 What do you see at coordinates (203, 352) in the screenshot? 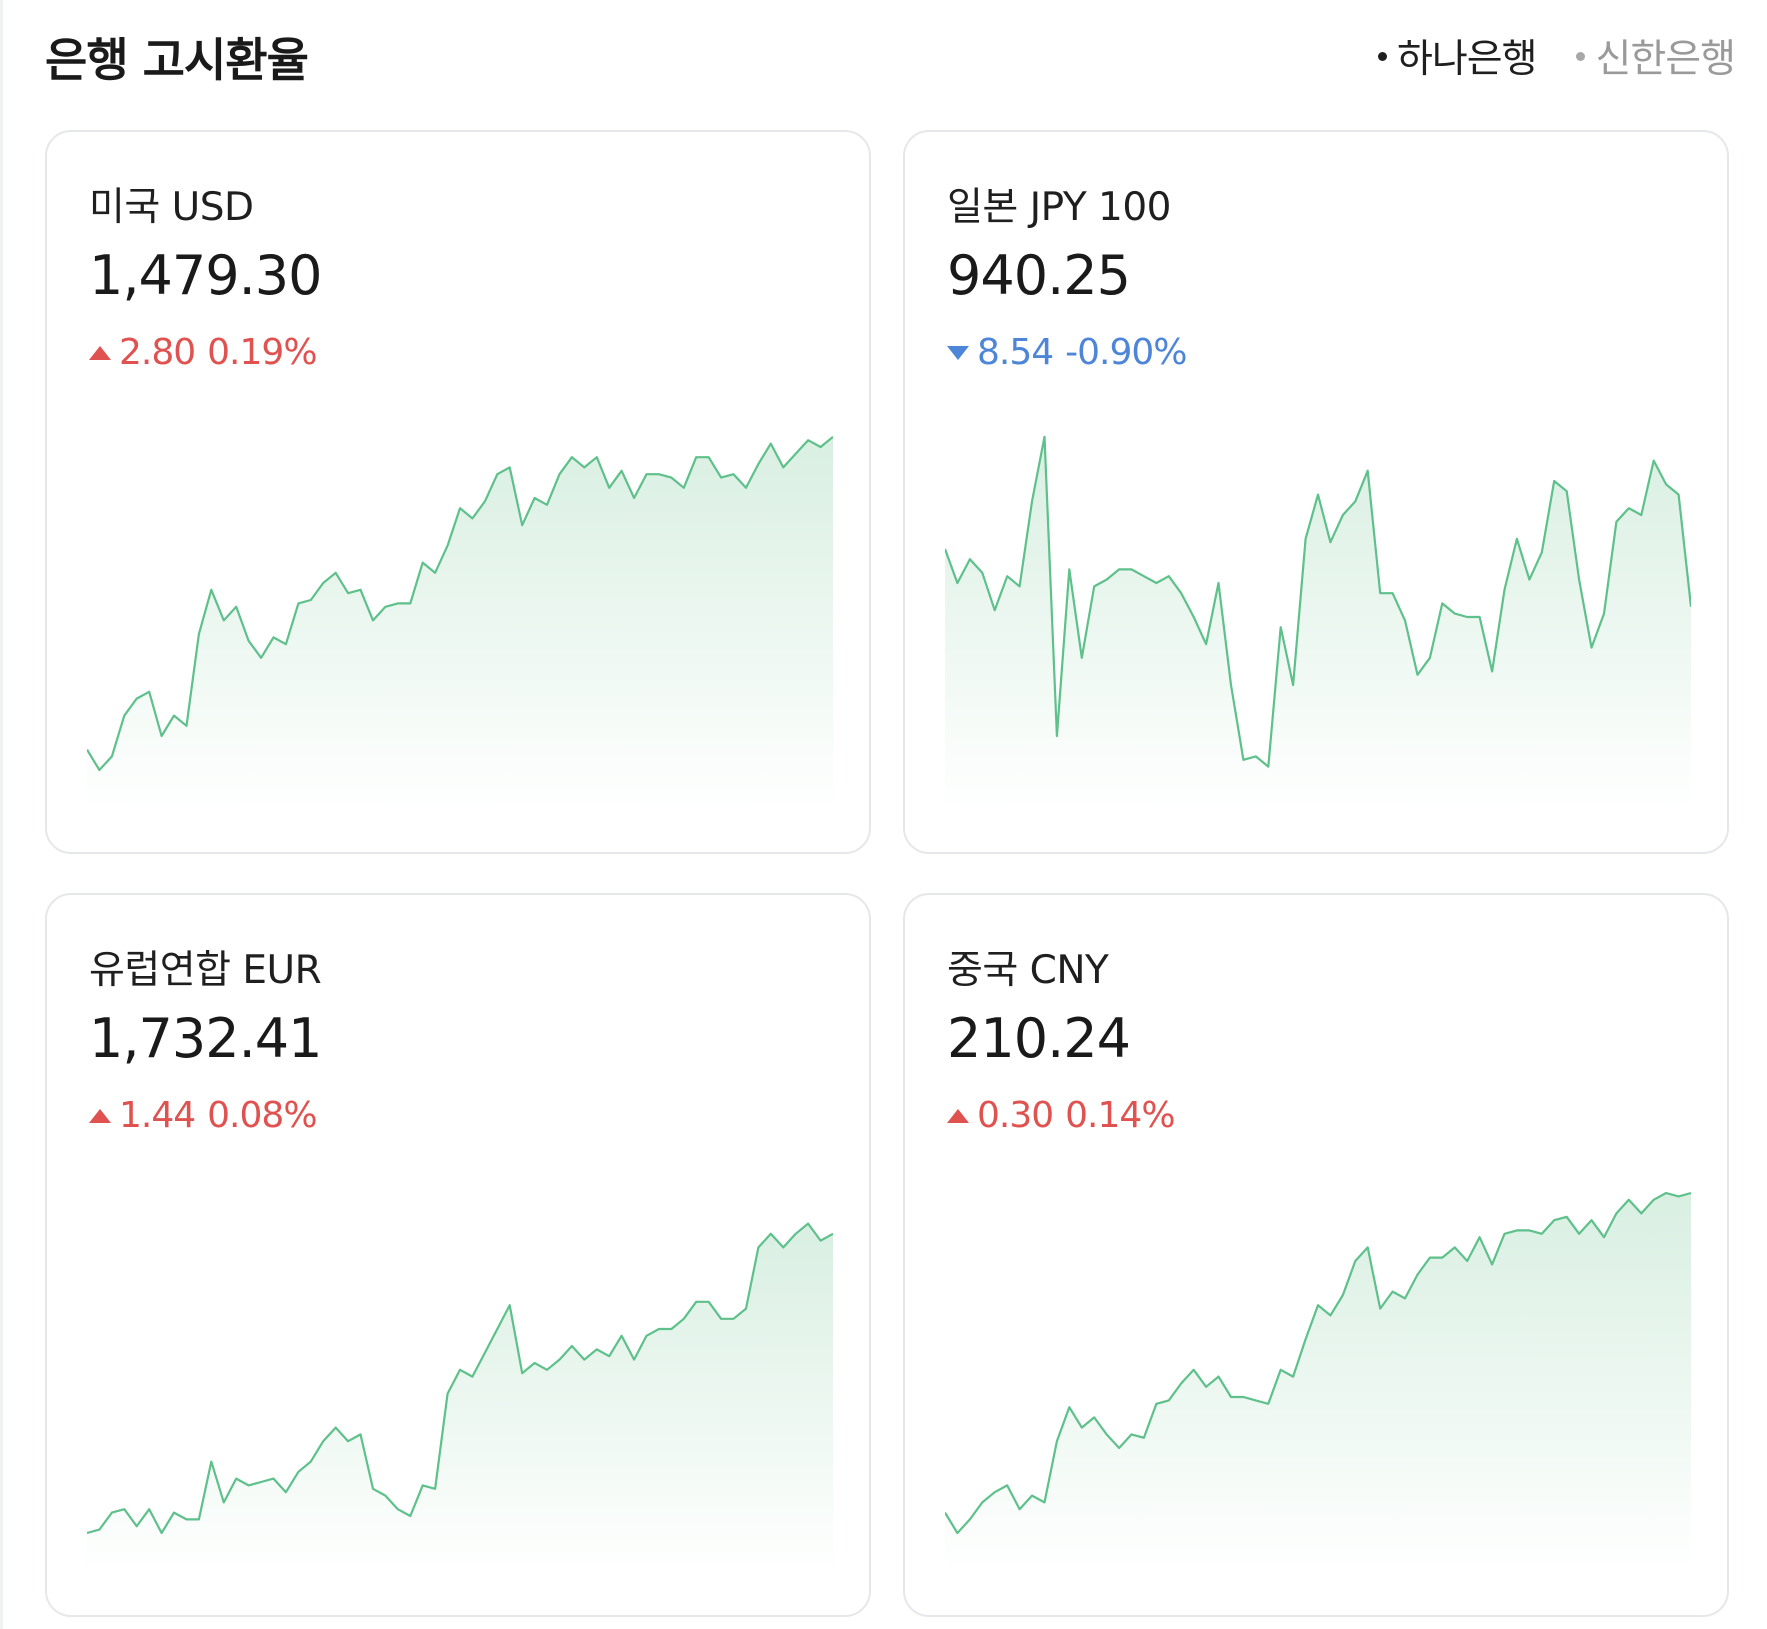
I see `rate-change: 2.80 0.19%` at bounding box center [203, 352].